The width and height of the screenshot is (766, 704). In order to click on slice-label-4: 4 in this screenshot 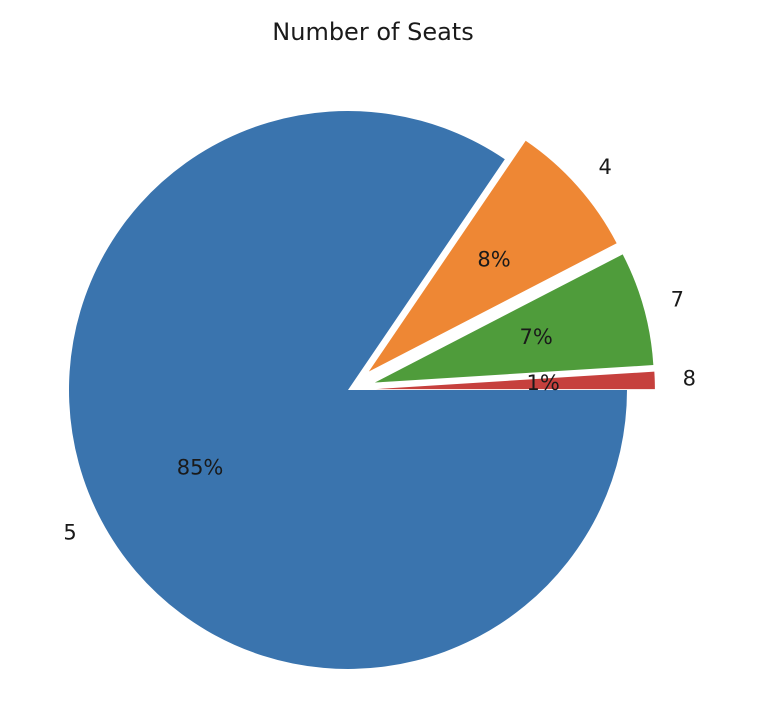, I will do `click(604, 167)`.